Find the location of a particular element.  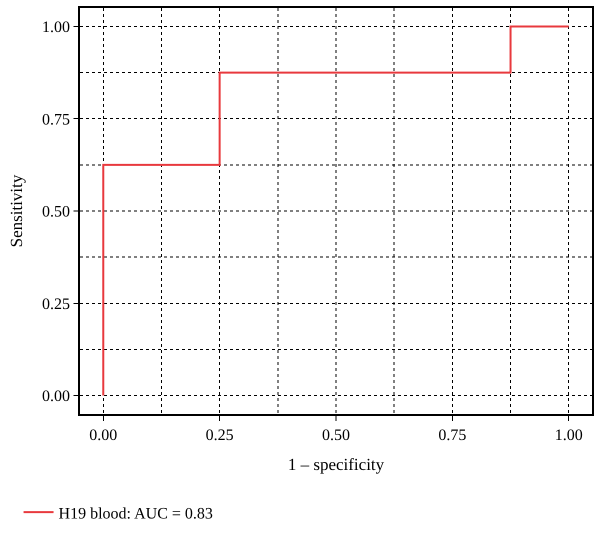

y-axis-title: Sensitivity is located at coordinates (16, 211).